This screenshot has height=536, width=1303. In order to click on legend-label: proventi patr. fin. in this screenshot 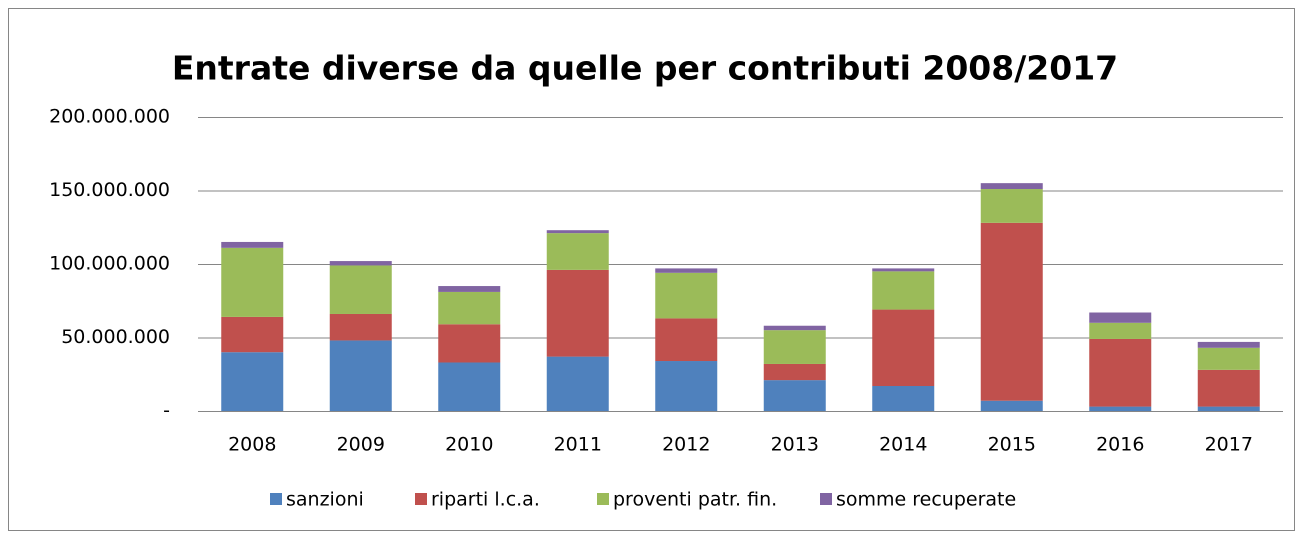, I will do `click(695, 500)`.